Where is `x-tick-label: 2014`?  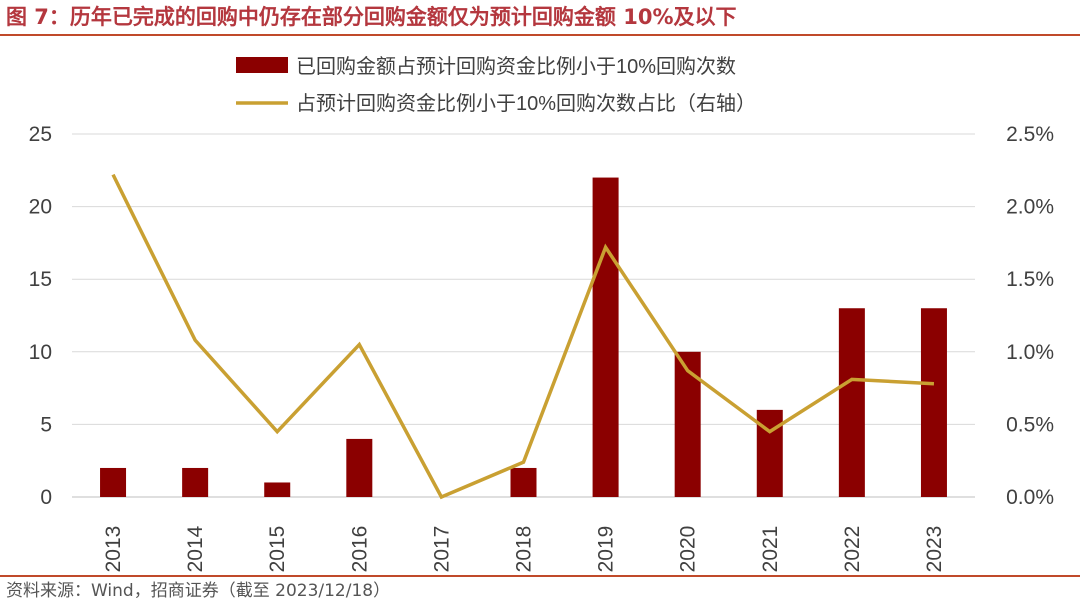 x-tick-label: 2014 is located at coordinates (195, 548).